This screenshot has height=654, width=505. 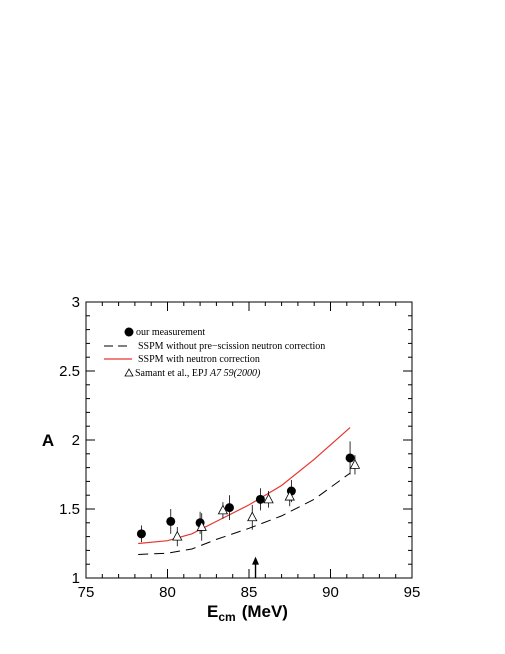 What do you see at coordinates (69, 371) in the screenshot?
I see `y-tick-label: 2.5` at bounding box center [69, 371].